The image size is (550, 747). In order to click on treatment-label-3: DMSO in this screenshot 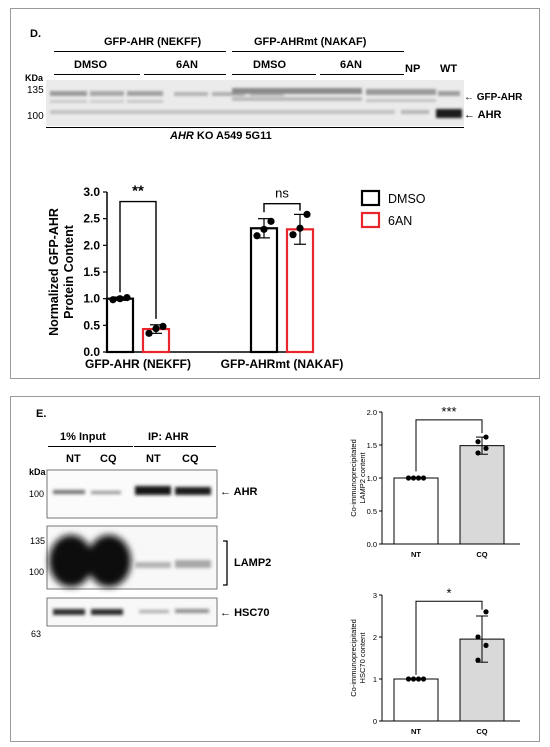, I will do `click(269, 65)`.